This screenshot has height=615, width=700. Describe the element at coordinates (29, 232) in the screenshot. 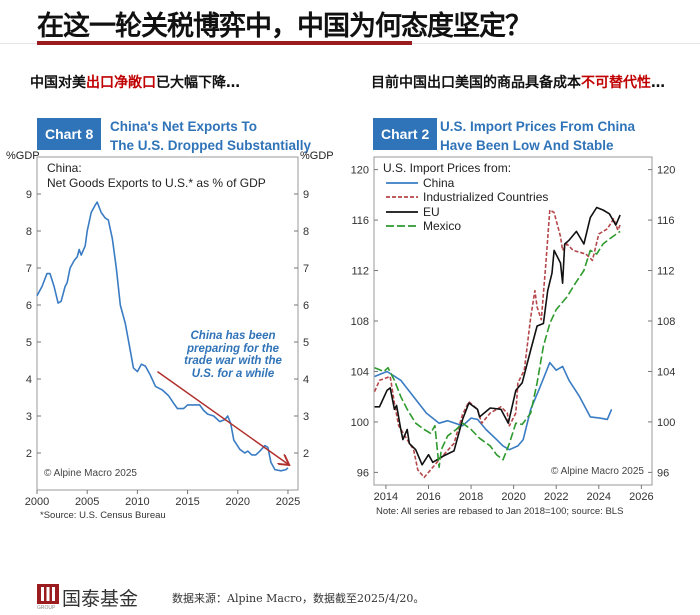

I see `y-tick-label-left: 8` at that location.